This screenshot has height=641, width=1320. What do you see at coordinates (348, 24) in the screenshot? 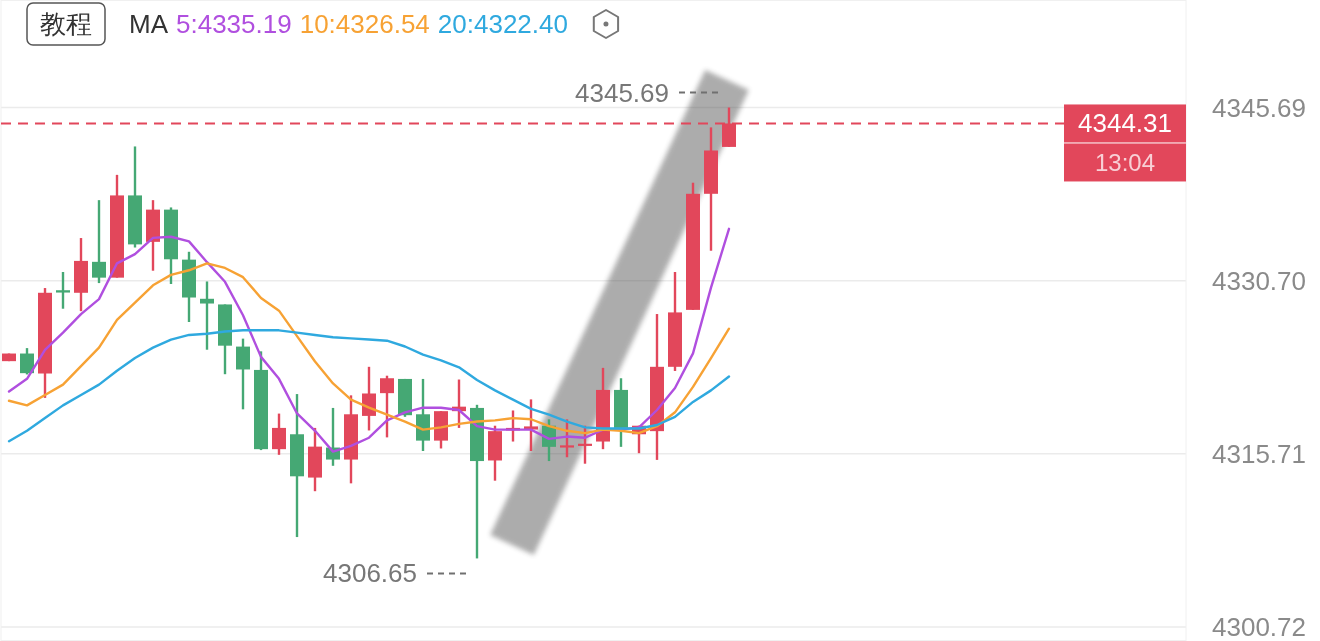
I see `legend: MA 5:4335.19 10:4326.54 20:4322.40` at bounding box center [348, 24].